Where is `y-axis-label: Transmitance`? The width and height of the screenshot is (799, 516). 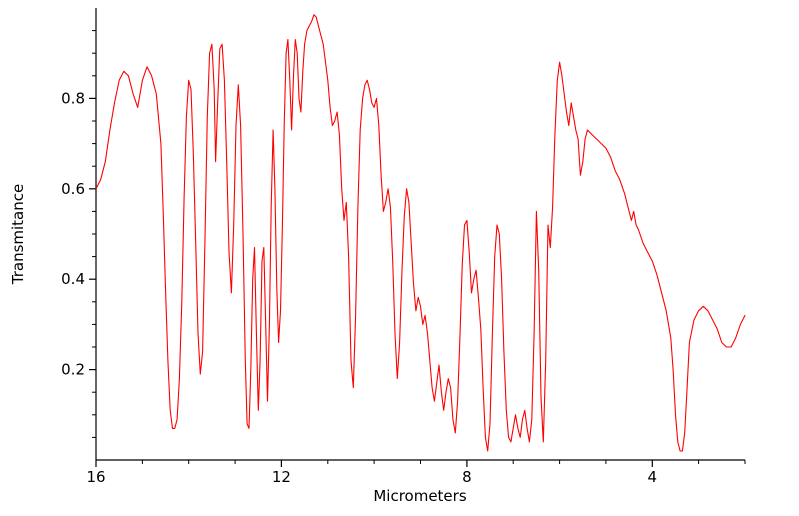 y-axis-label: Transmitance is located at coordinates (18, 234).